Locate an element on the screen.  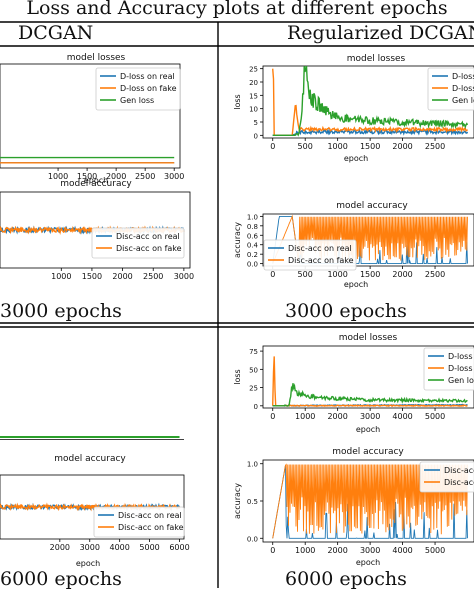
y-tick-label: 0.4 is located at coordinates (253, 246).